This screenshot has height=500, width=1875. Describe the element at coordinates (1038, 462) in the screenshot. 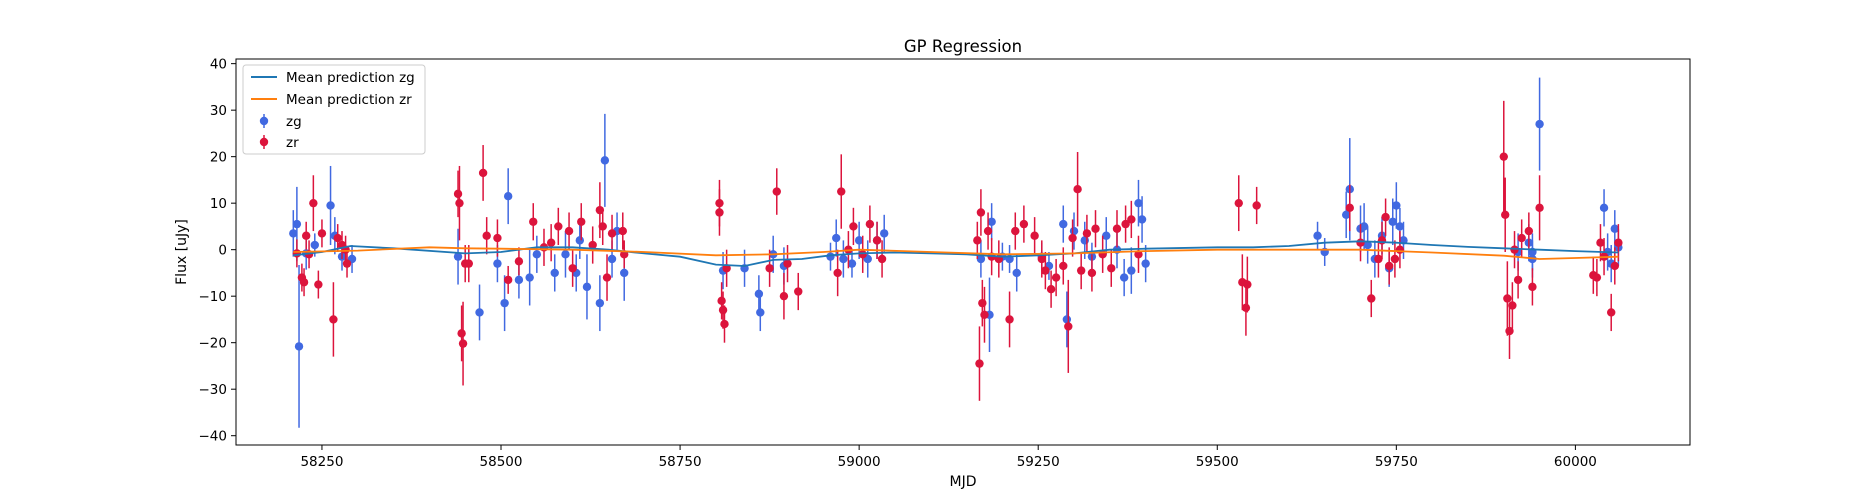

I see `x-tick-label: 59250` at that location.